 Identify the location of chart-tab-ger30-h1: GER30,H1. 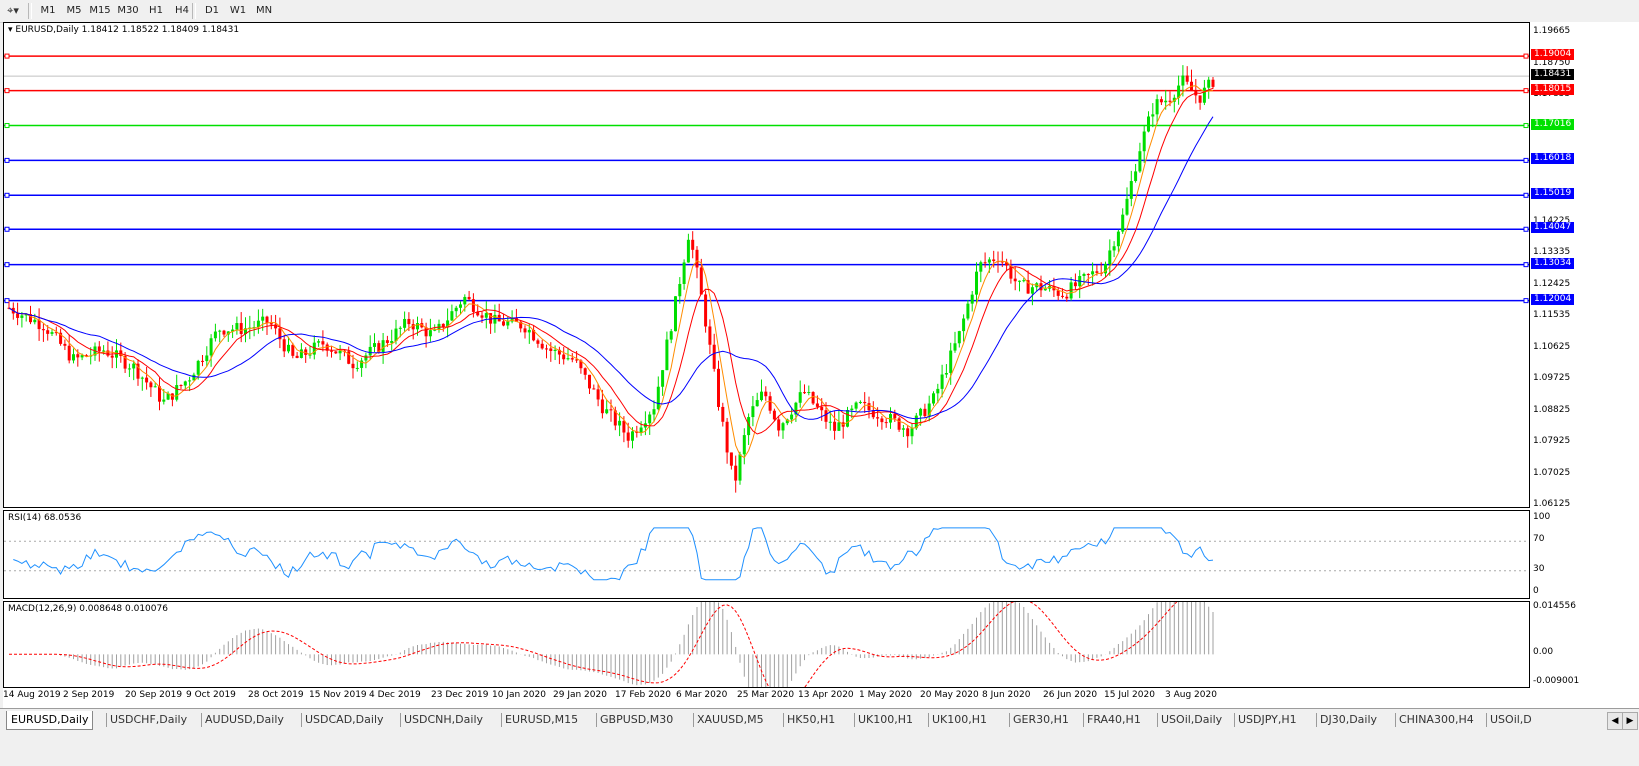
(1041, 719).